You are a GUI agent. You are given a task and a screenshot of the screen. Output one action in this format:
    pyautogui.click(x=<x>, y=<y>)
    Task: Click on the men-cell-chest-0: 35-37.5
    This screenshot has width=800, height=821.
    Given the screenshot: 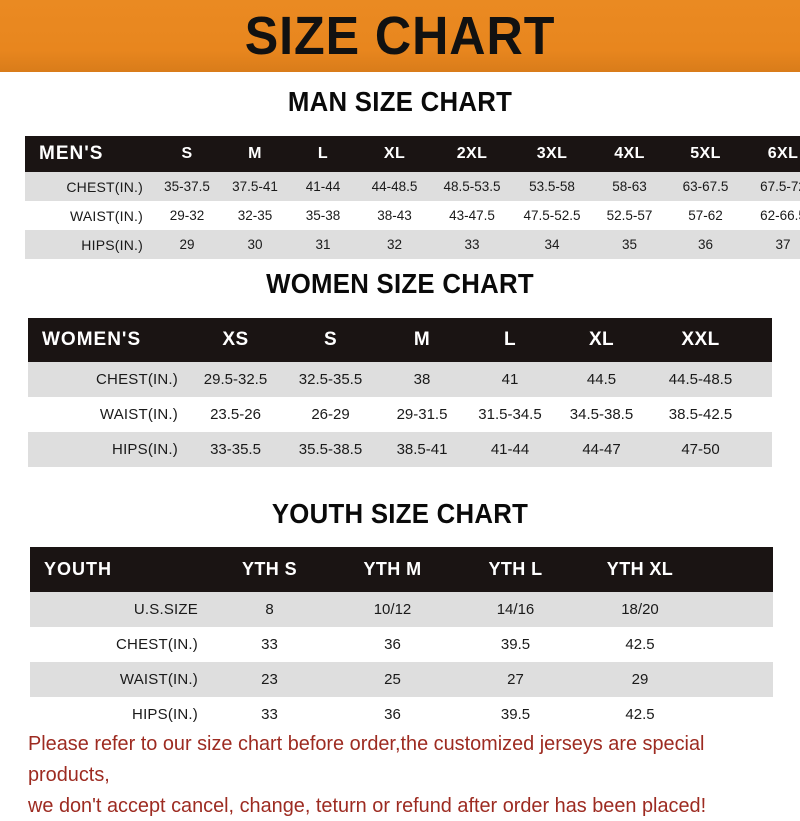 What is the action you would take?
    pyautogui.click(x=187, y=186)
    